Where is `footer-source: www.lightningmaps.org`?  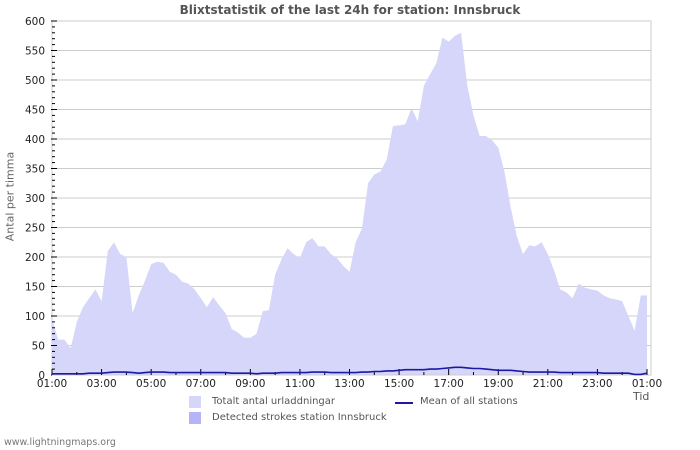 footer-source: www.lightningmaps.org is located at coordinates (60, 442).